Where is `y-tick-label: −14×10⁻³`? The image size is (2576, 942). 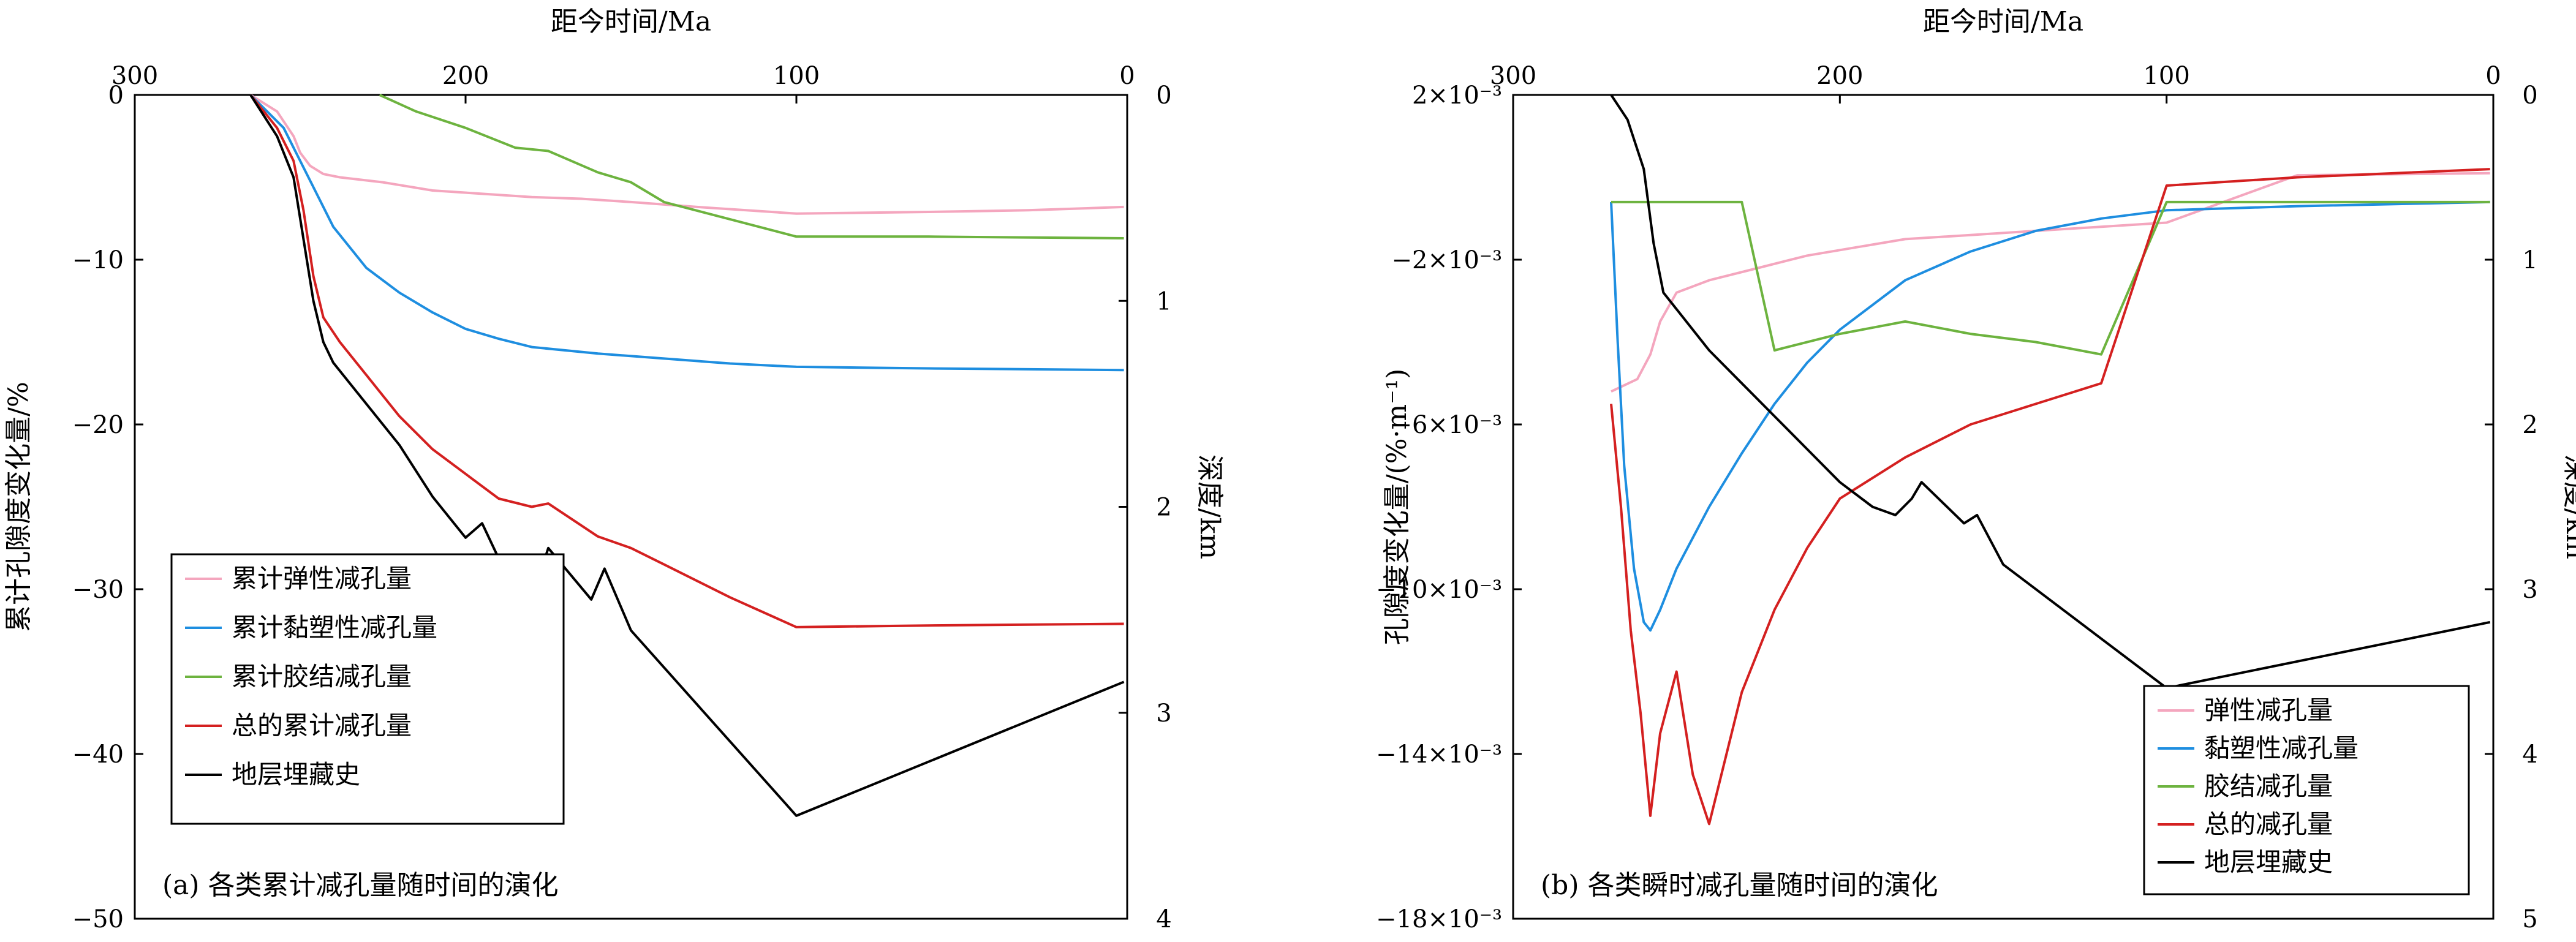
y-tick-label: −14×10⁻³ is located at coordinates (1439, 755).